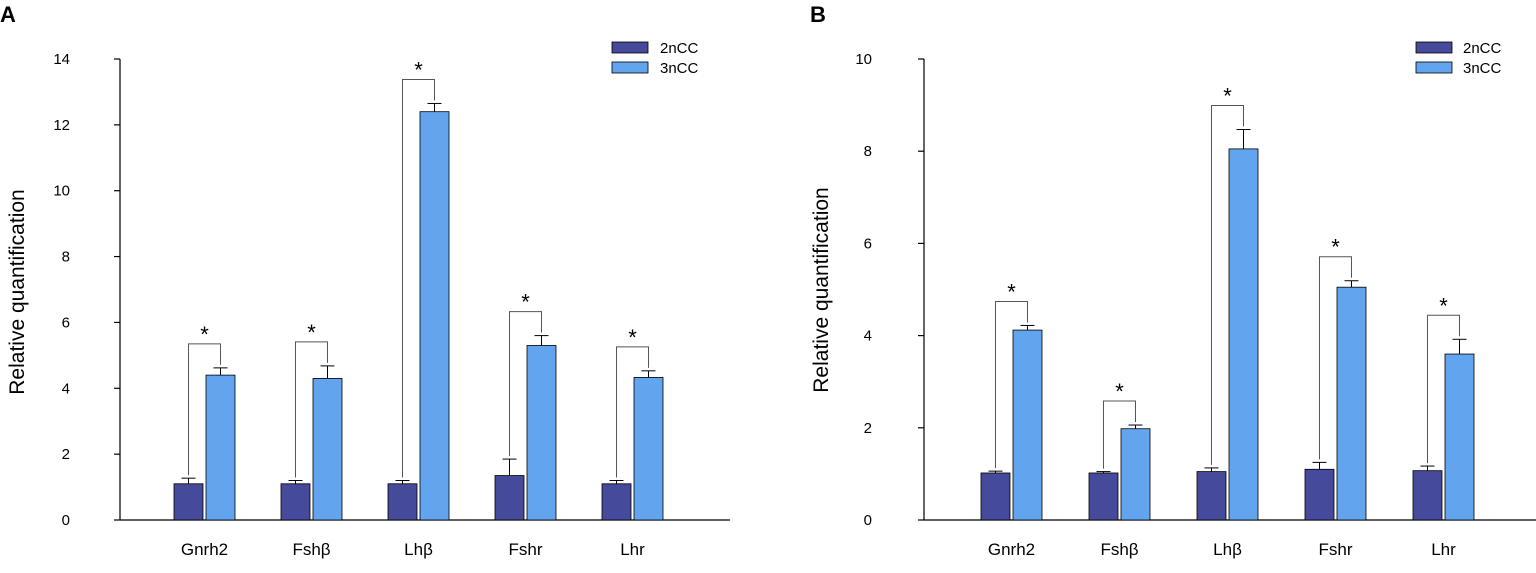  I want to click on panel-letter: A, so click(8, 14).